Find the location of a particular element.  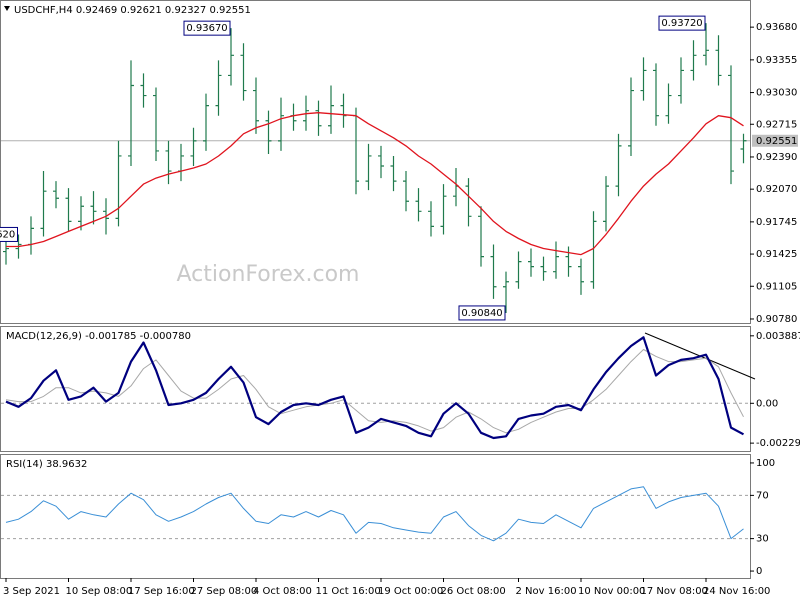

x-tick-label: 11 Oct 16:00 is located at coordinates (348, 591).